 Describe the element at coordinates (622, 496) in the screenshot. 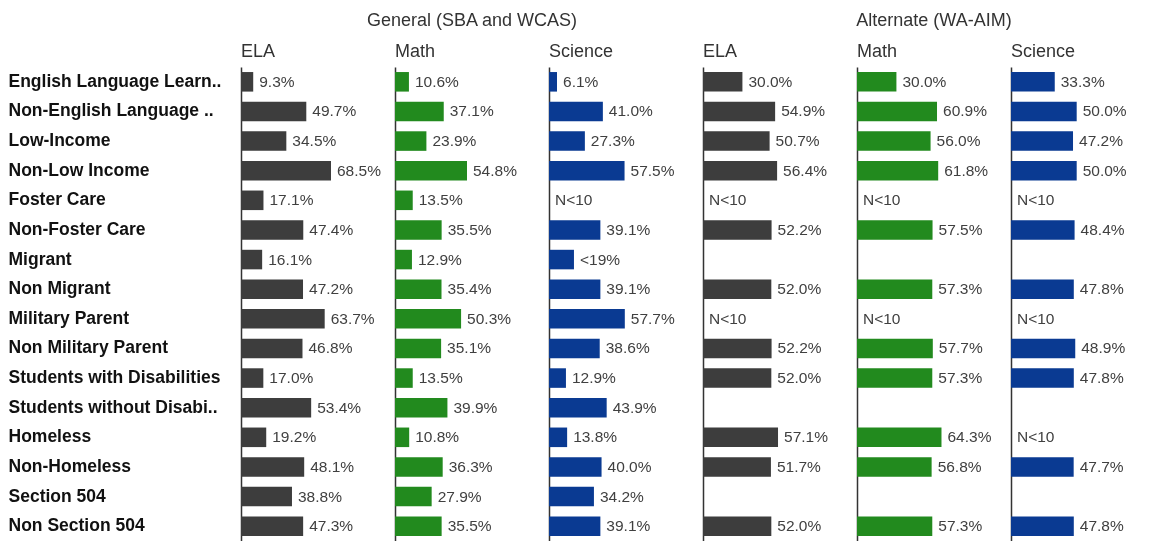

I see `data-label: 34.2%` at that location.